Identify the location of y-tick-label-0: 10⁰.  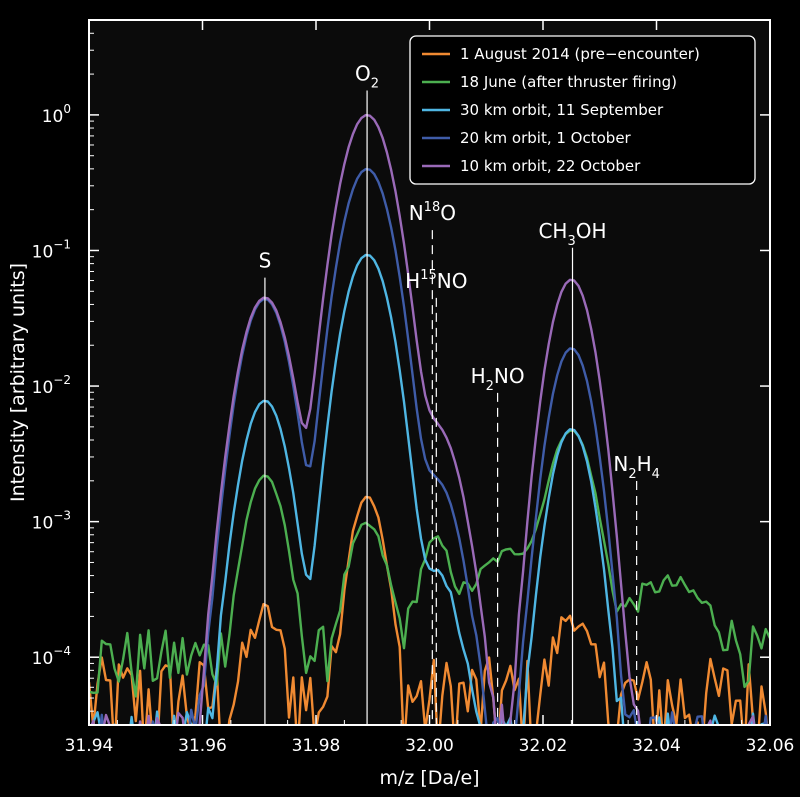
(56, 114).